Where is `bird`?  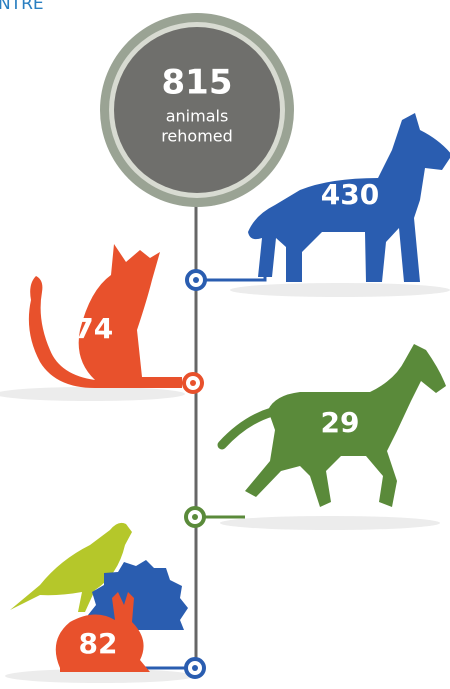 bird is located at coordinates (71, 567).